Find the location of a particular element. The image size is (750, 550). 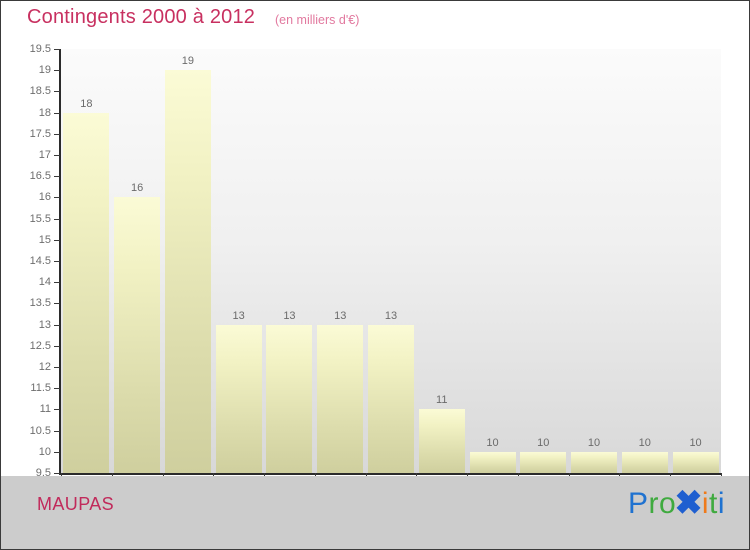

y-axis-tick-label: 13.5 is located at coordinates (40, 303).